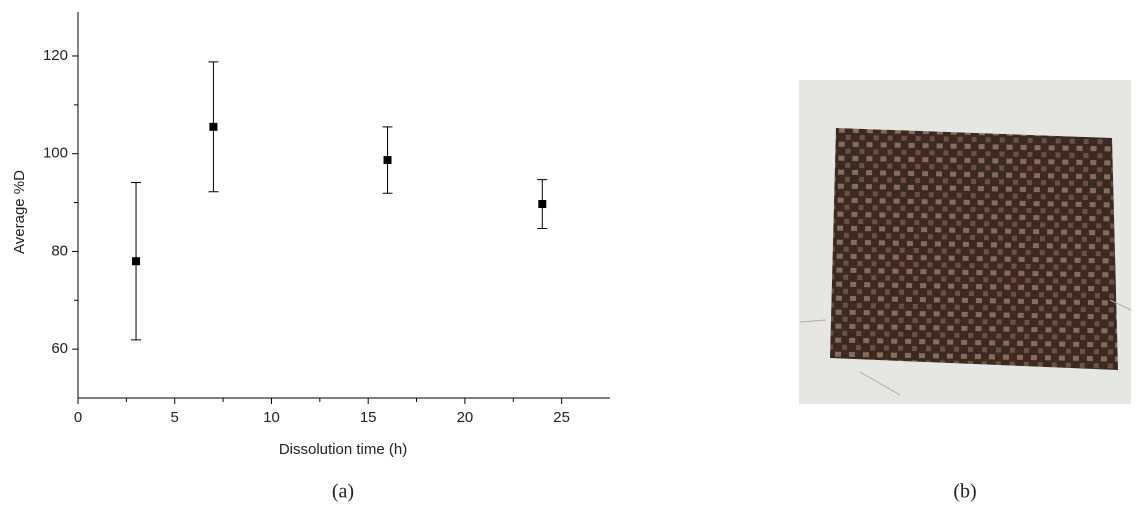  I want to click on panel-label: (a), so click(343, 492).